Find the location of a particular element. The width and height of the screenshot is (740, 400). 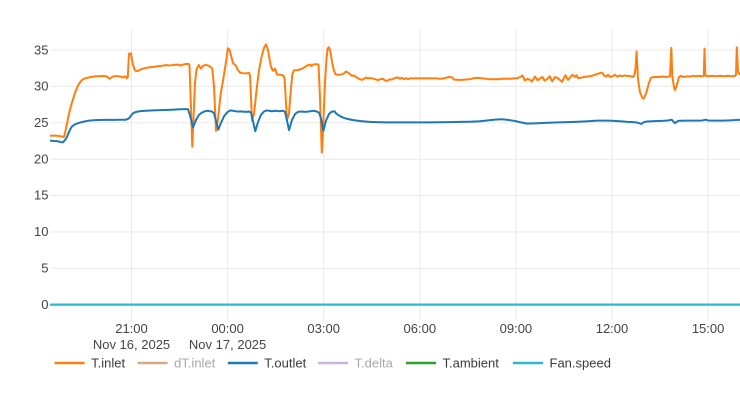

svg-text: Fan.speed is located at coordinates (580, 363).